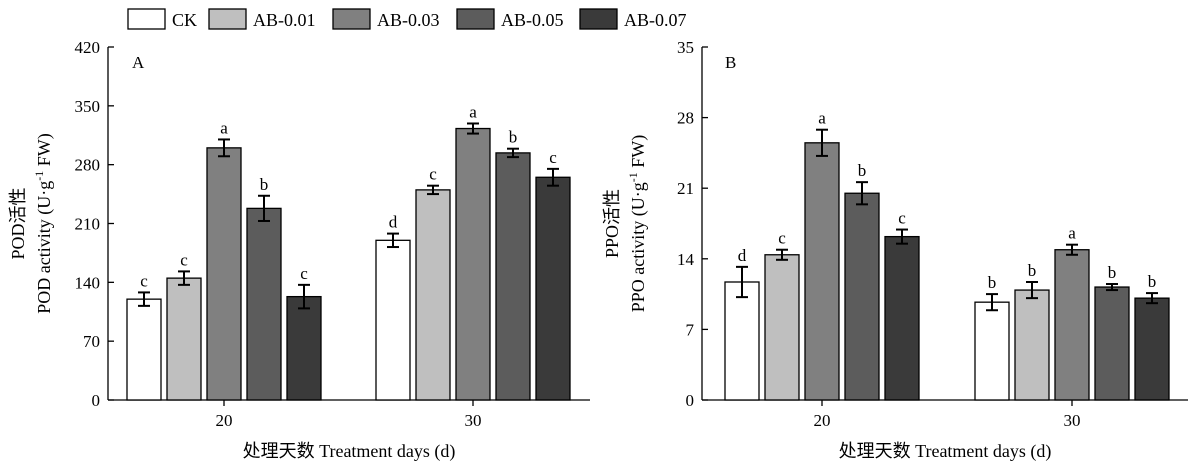  I want to click on y-tick-label: 420, so click(88, 47).